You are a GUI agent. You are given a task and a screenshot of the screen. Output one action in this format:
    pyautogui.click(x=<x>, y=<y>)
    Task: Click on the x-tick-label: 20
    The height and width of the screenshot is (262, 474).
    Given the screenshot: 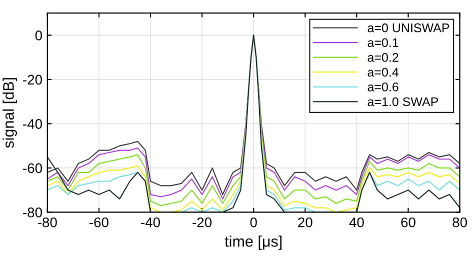 What is the action you would take?
    pyautogui.click(x=305, y=222)
    